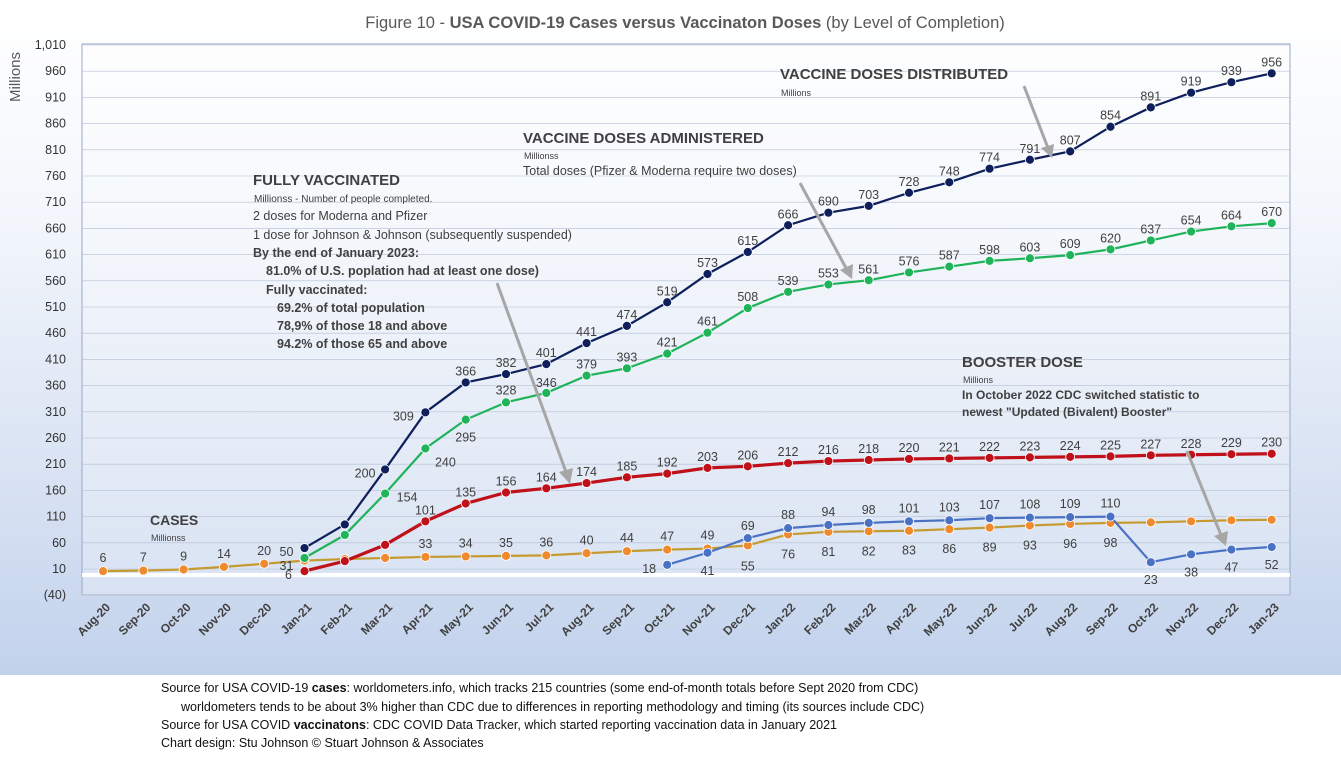 Image resolution: width=1341 pixels, height=762 pixels. What do you see at coordinates (1102, 619) in the screenshot?
I see `x-tick-label: Sep-22` at bounding box center [1102, 619].